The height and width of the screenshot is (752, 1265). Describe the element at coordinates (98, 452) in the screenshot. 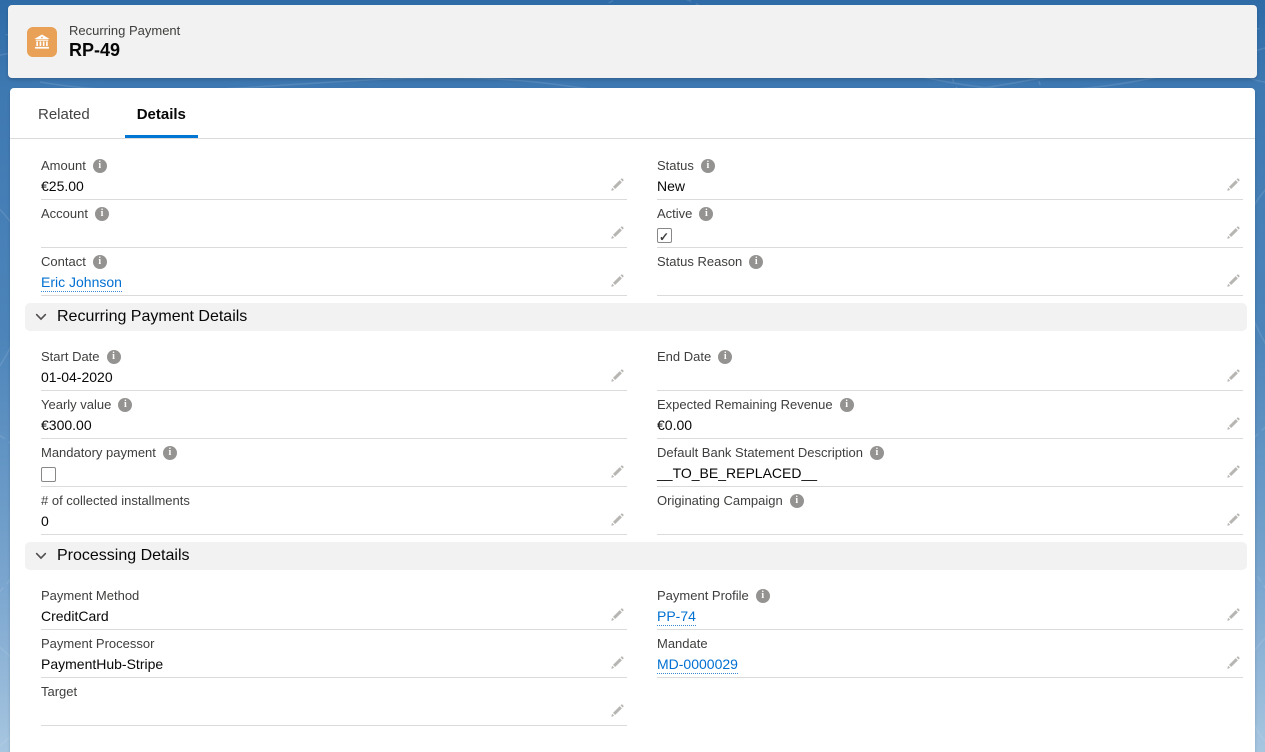

I see `field-label: Mandatory payment` at that location.